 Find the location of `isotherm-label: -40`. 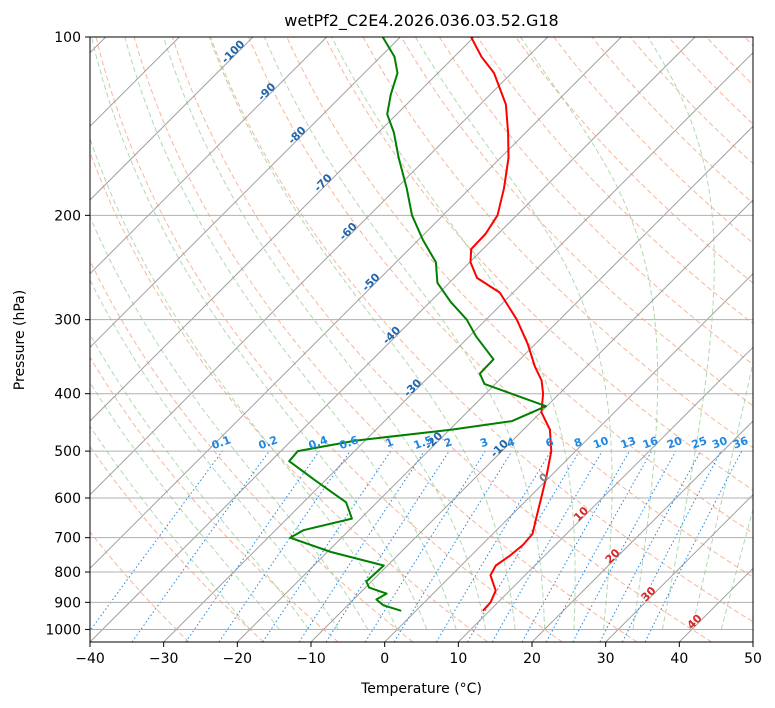

isotherm-label: -40 is located at coordinates (391, 335).